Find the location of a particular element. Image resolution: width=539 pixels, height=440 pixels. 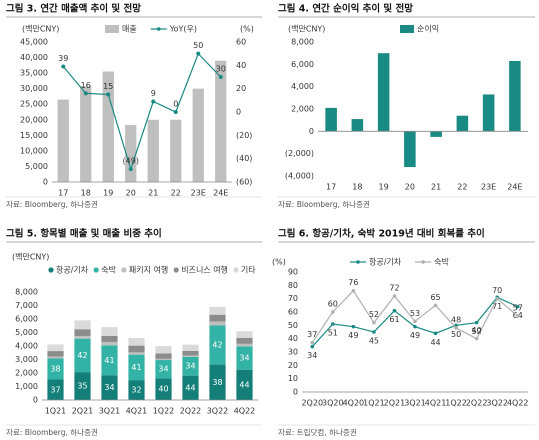

y-tick-label: 90 is located at coordinates (293, 272).